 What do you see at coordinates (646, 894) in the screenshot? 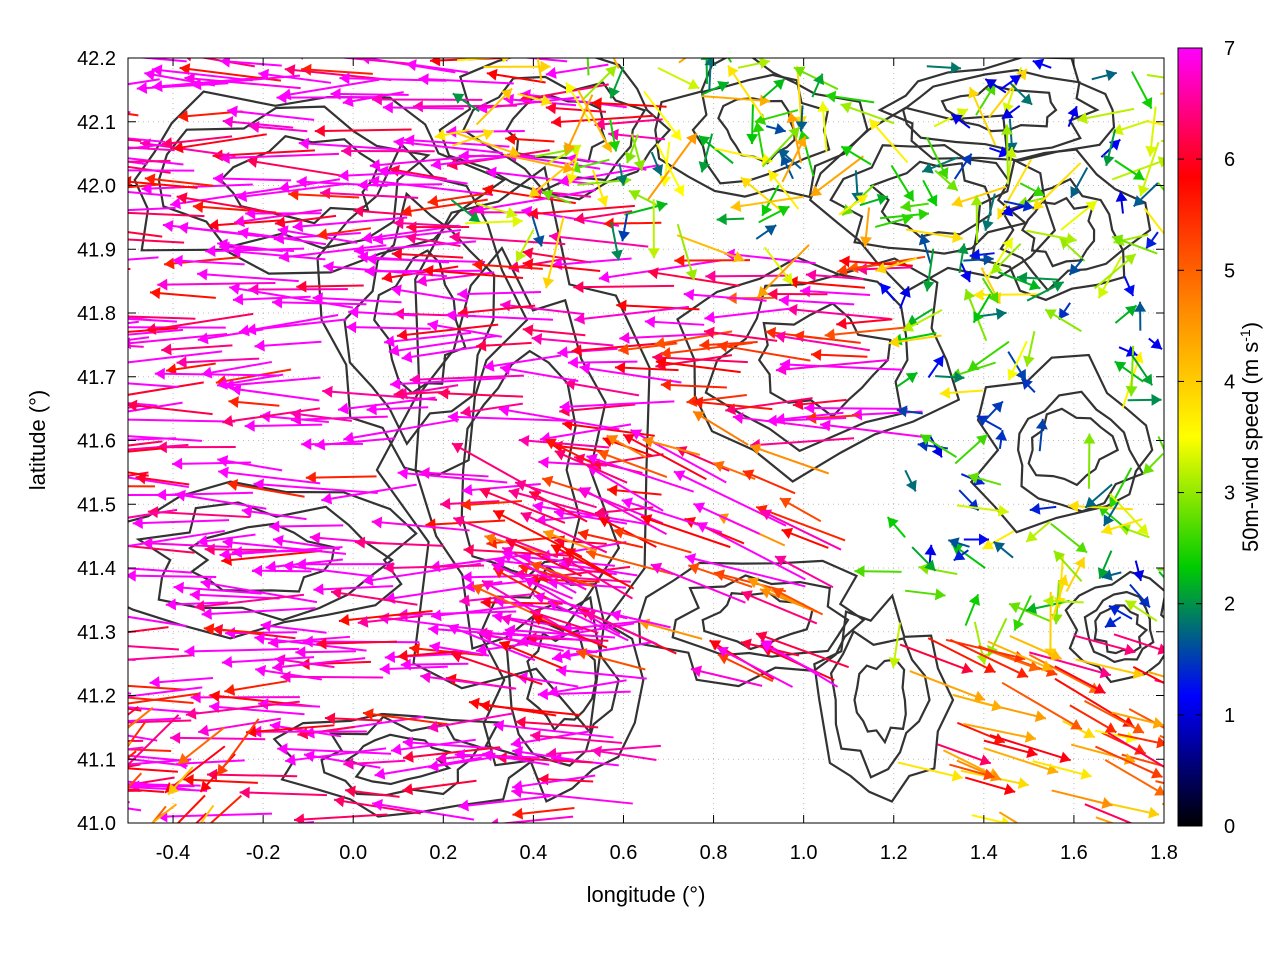
I see `x-axis-title: longitude (°)` at bounding box center [646, 894].